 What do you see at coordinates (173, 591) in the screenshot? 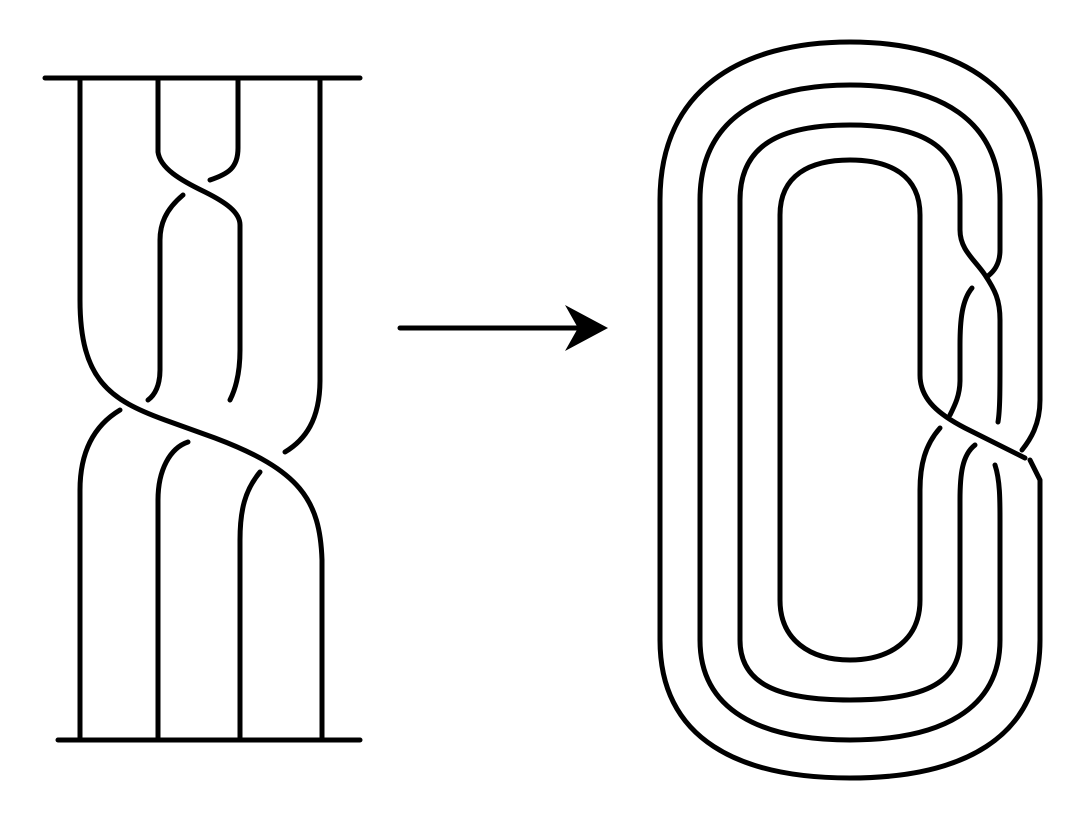
I see `braid-strand-2-under` at bounding box center [173, 591].